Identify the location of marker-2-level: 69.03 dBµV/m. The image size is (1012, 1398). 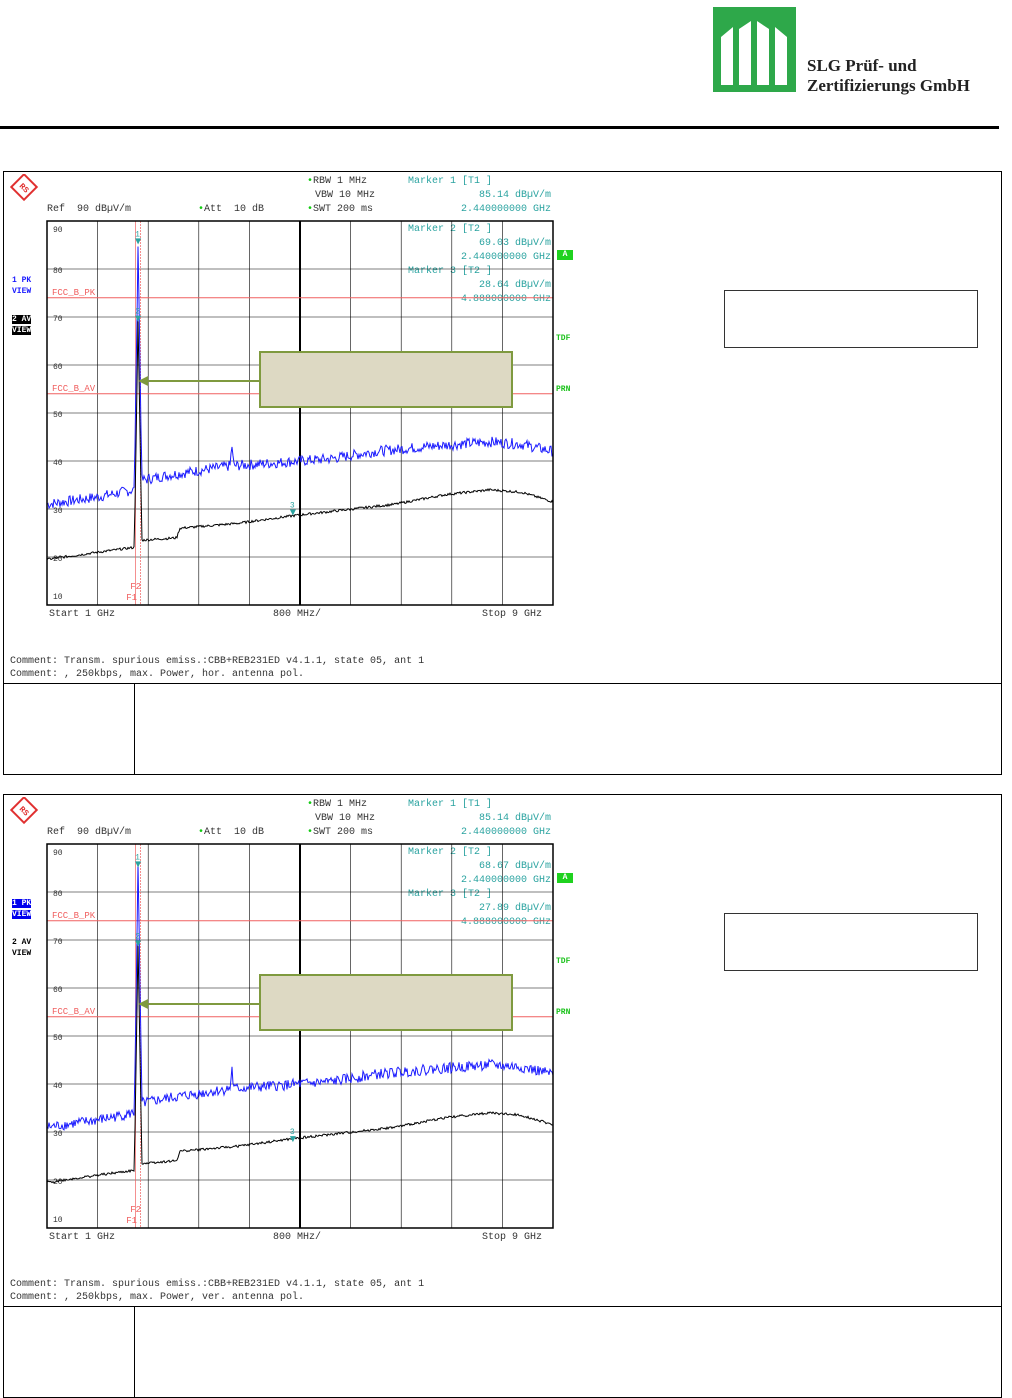
(514, 243).